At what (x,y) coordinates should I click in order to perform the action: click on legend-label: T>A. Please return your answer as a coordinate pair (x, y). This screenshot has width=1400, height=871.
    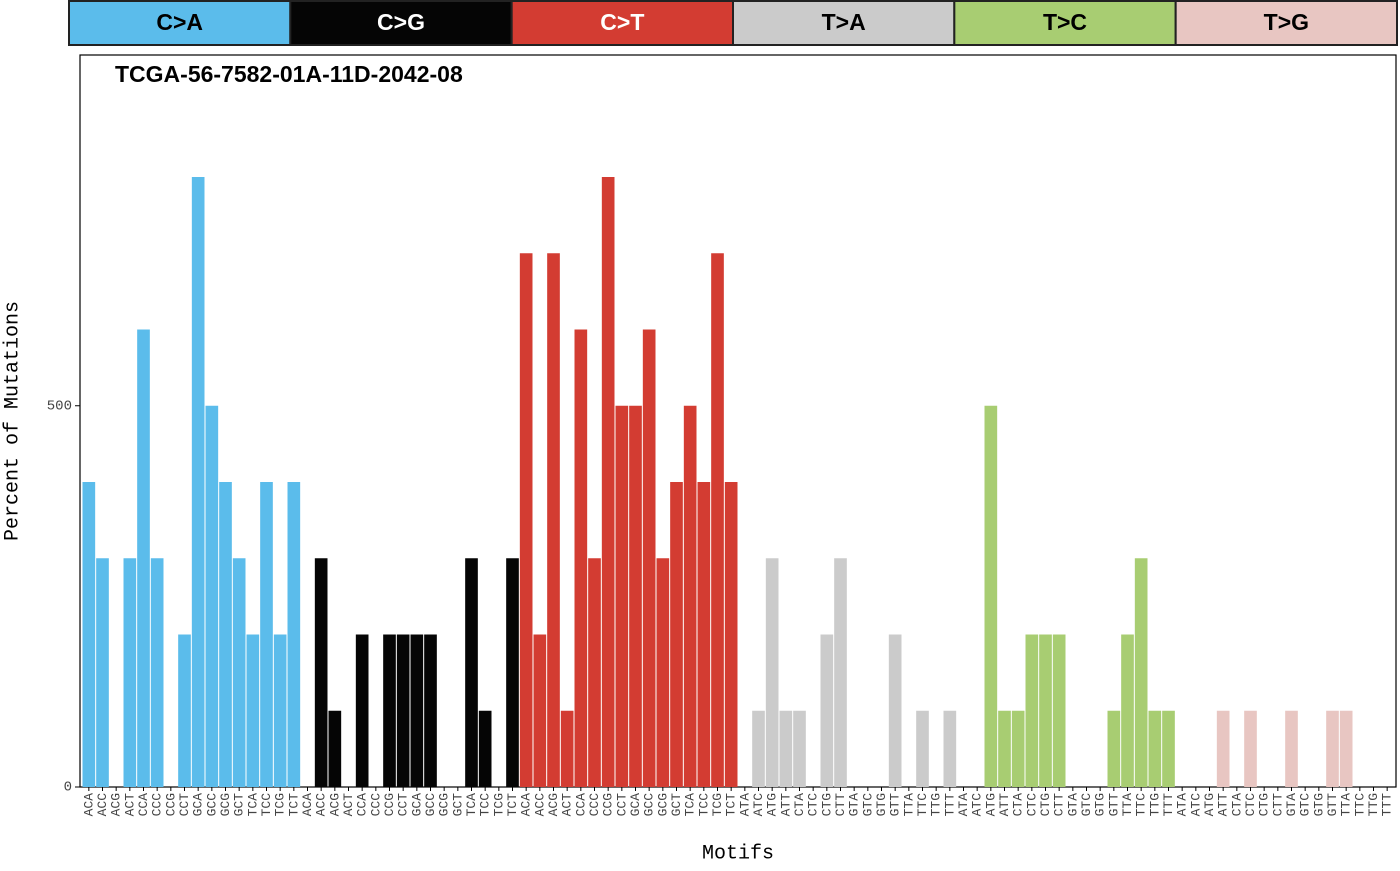
    Looking at the image, I should click on (844, 22).